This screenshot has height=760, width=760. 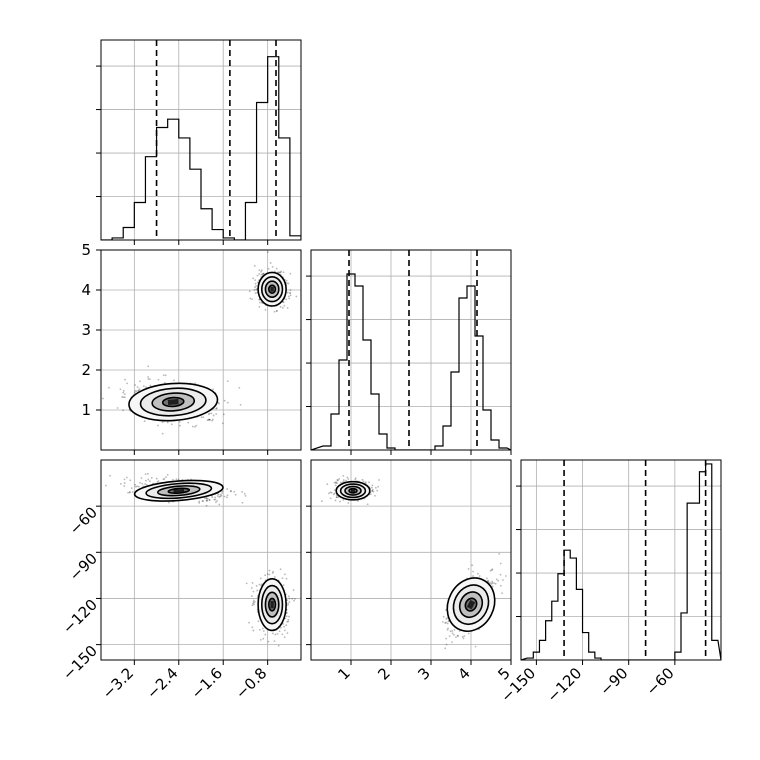 I want to click on x-tick-label: 2, so click(x=383, y=673).